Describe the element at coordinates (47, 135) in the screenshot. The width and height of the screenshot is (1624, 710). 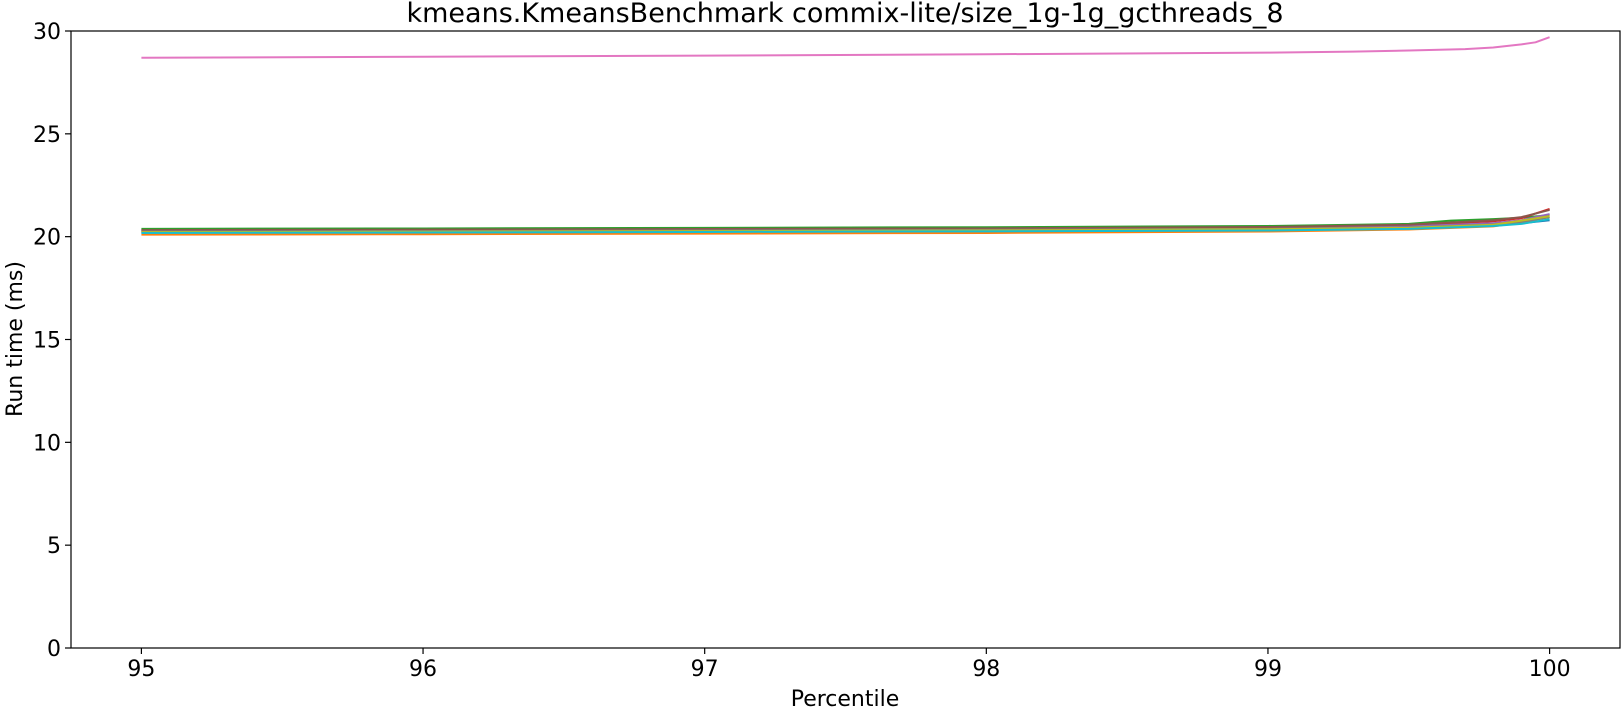
I see `y-tick-label: 25` at that location.